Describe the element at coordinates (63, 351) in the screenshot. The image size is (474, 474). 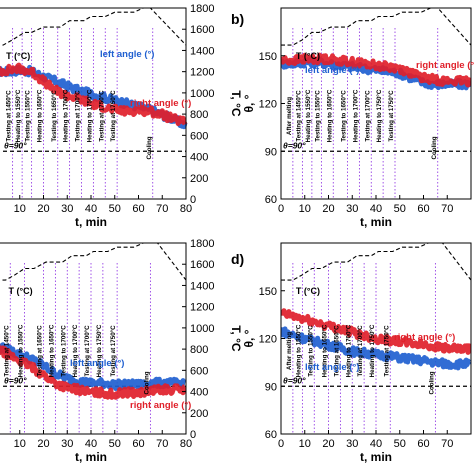
I see `stage-label: Testing to 1700°C` at that location.